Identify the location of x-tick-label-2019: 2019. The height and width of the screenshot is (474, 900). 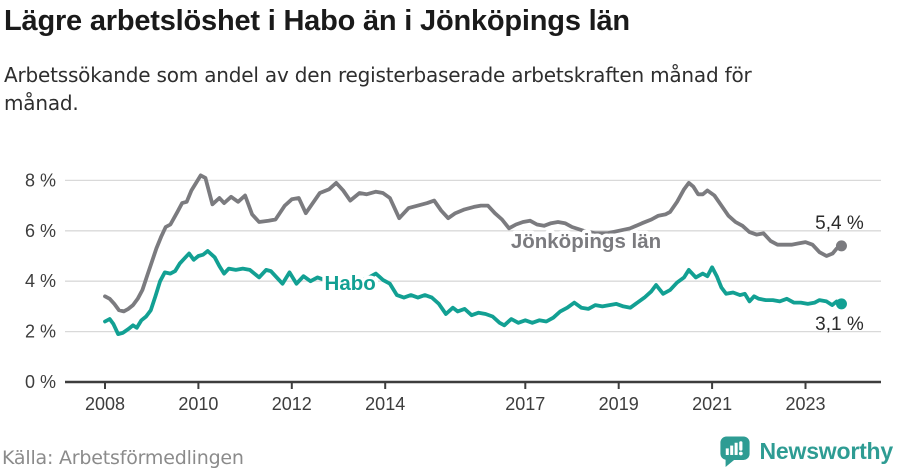
(619, 404).